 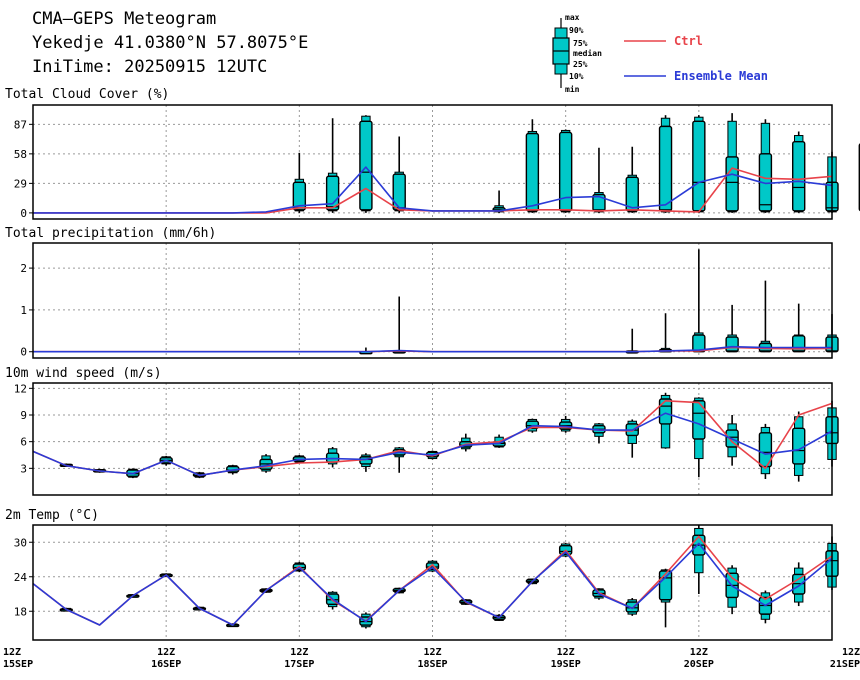 What do you see at coordinates (580, 64) in the screenshot?
I see `legend-label-p25: 25%` at bounding box center [580, 64].